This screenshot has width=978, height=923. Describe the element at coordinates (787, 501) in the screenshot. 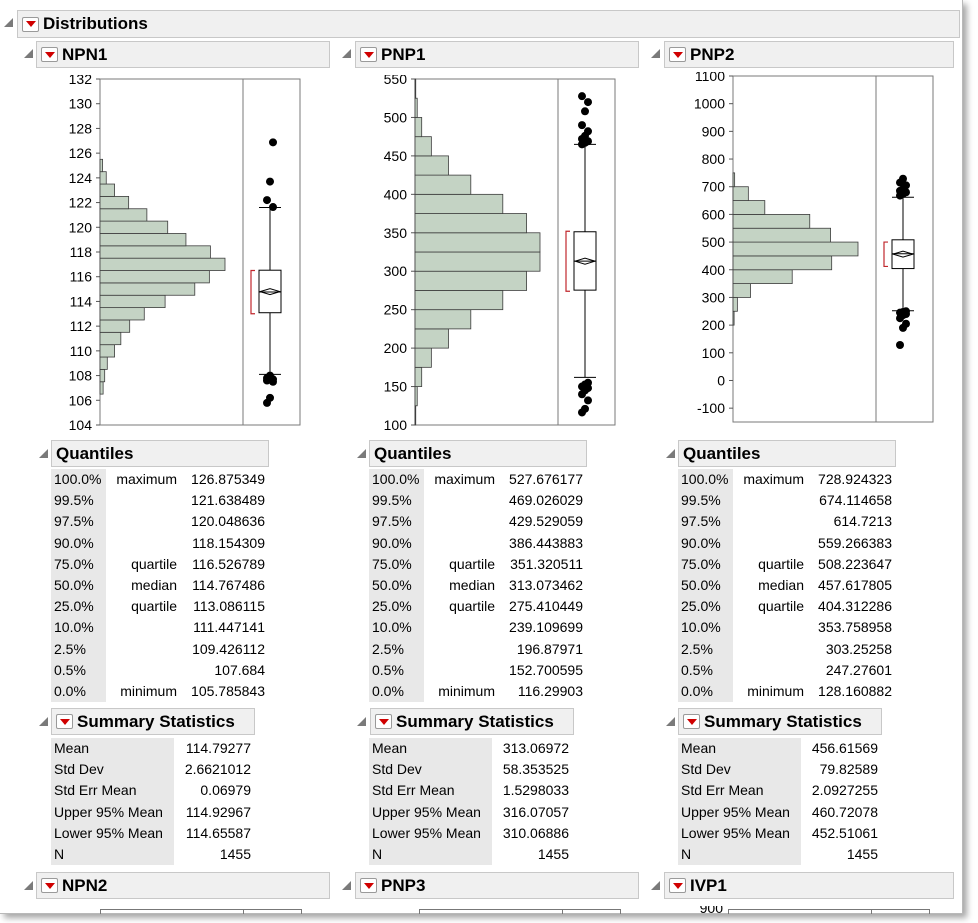

I see `quantile-row: 99.5% 674.114658` at that location.